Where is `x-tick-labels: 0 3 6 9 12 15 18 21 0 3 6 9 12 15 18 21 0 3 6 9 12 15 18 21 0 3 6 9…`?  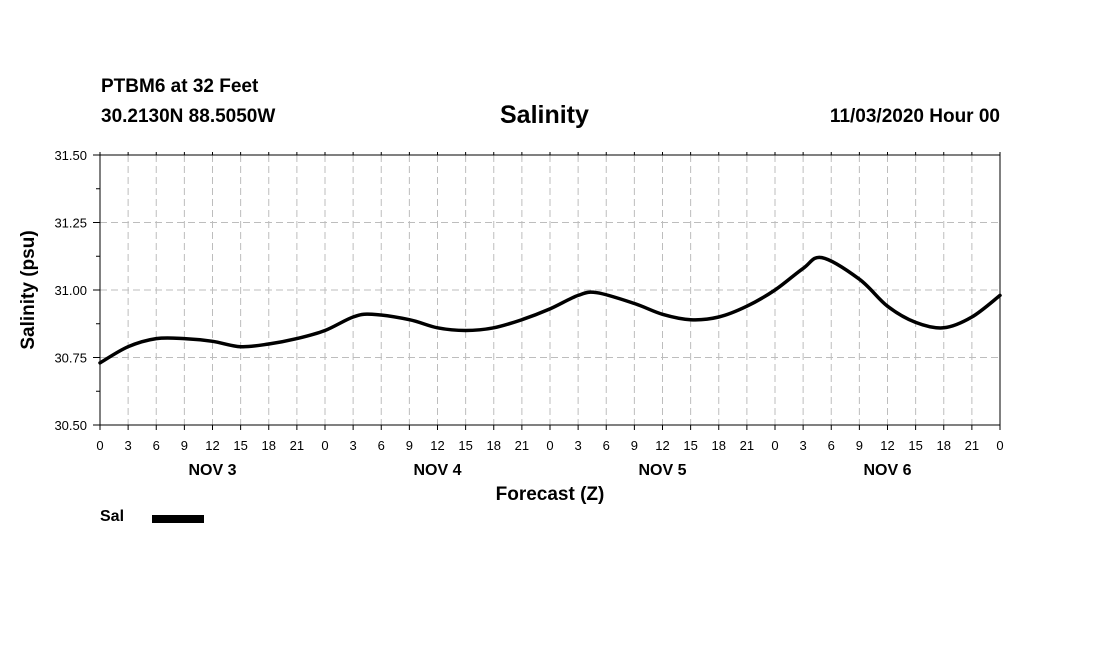
x-tick-labels: 0 3 6 9 12 15 18 21 0 3 6 9 12 15 18 21 0 3 6 9 12 15 18 21 0 3 6 9… is located at coordinates (549, 445).